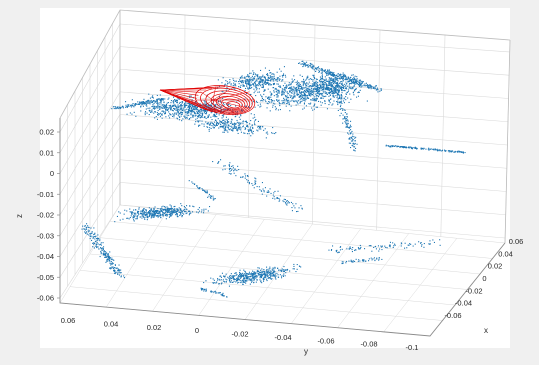 The width and height of the screenshot is (539, 365). I want to click on z-tick-label: 0.01, so click(46, 152).